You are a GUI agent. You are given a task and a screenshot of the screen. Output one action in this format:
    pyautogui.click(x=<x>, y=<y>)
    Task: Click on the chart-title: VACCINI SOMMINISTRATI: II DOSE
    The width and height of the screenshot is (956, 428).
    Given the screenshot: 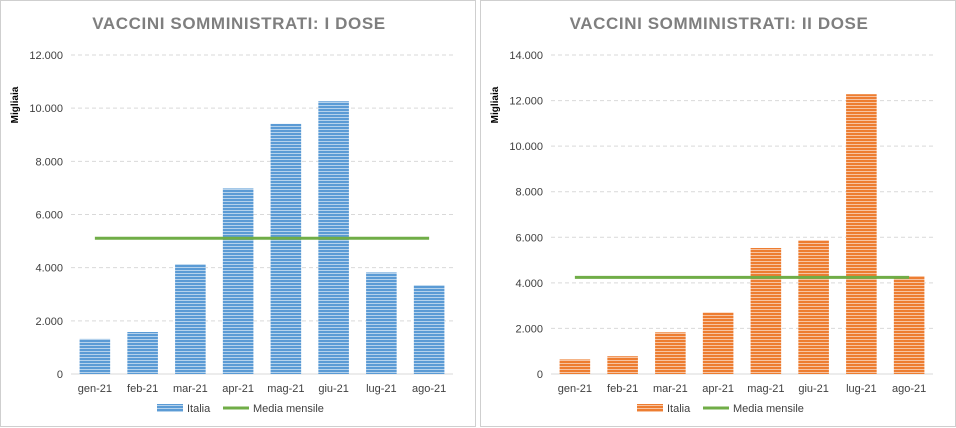 What is the action you would take?
    pyautogui.click(x=719, y=23)
    